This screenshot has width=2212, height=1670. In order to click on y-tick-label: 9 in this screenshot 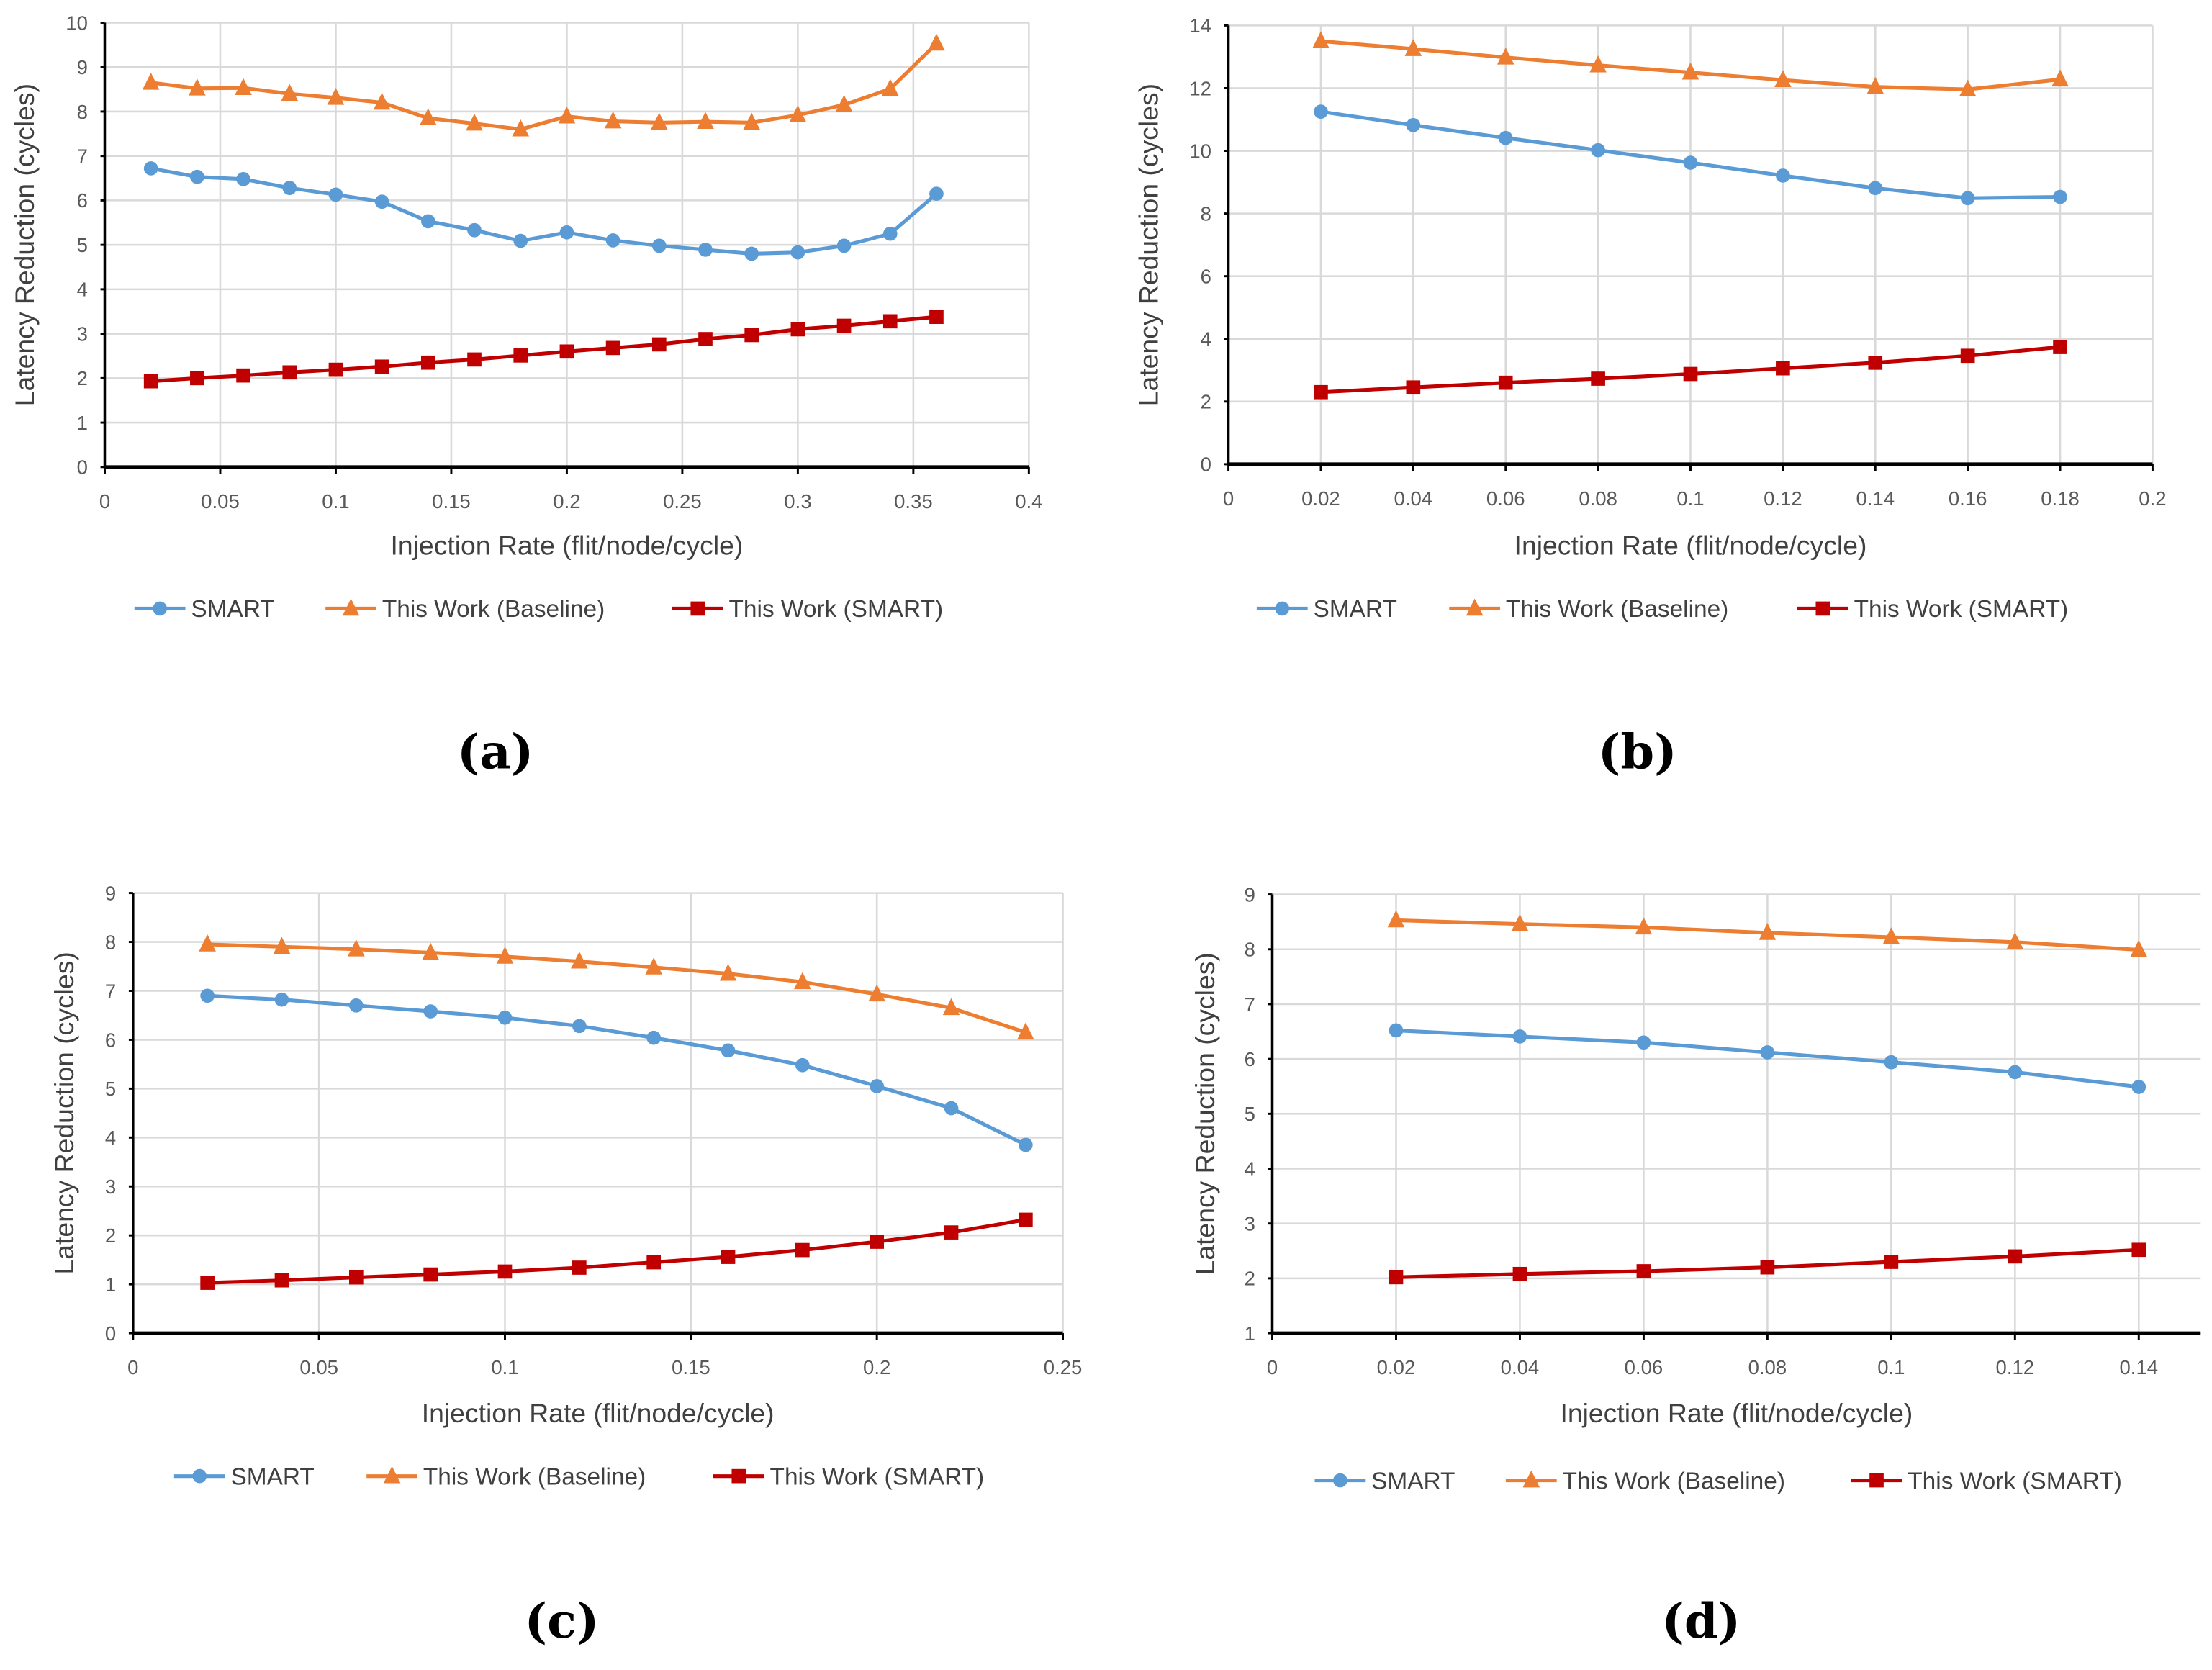, I will do `click(110, 893)`.